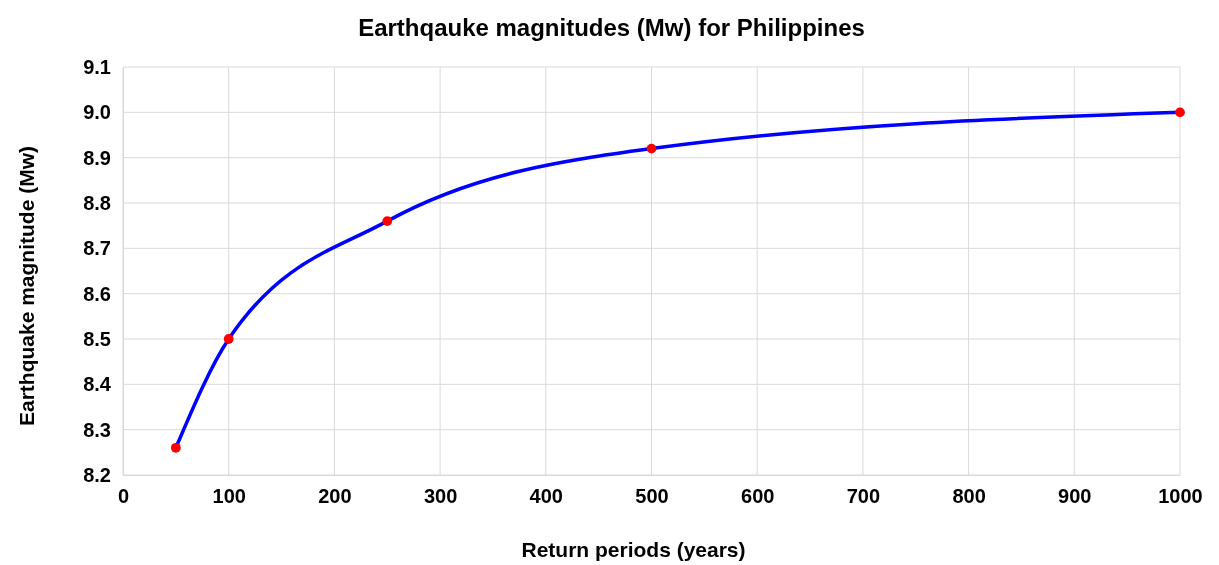 The image size is (1219, 565). Describe the element at coordinates (97, 66) in the screenshot. I see `y-tick-label: 9.1` at that location.